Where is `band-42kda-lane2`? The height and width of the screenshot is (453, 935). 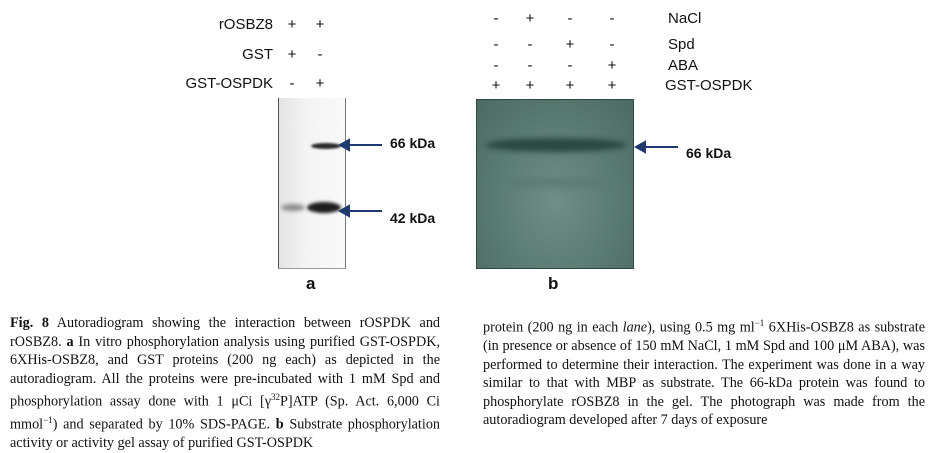 band-42kda-lane2 is located at coordinates (324, 207).